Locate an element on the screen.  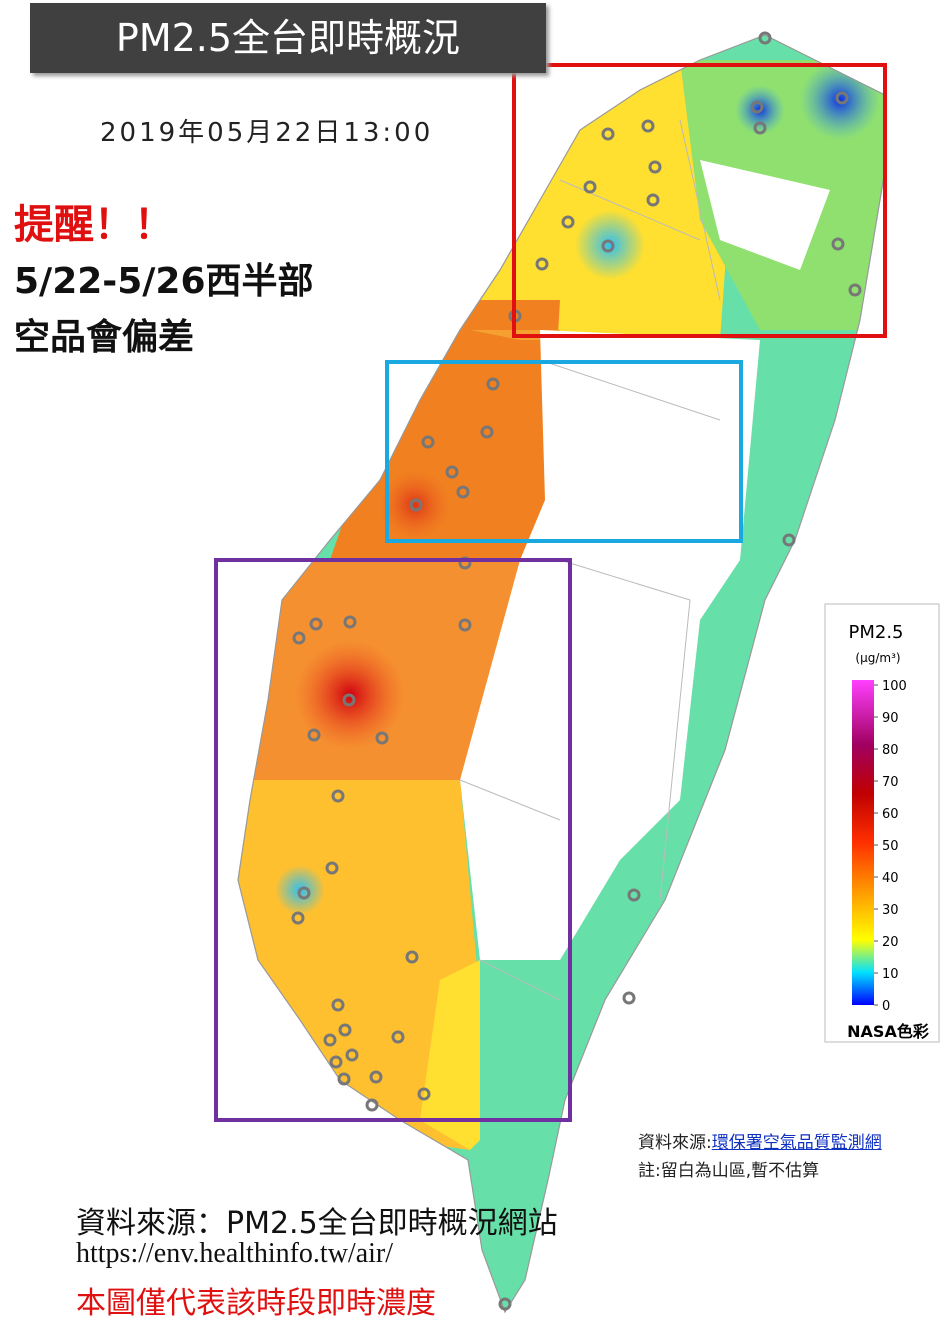
title-bar: PM2.5全台即時概況 is located at coordinates (288, 38).